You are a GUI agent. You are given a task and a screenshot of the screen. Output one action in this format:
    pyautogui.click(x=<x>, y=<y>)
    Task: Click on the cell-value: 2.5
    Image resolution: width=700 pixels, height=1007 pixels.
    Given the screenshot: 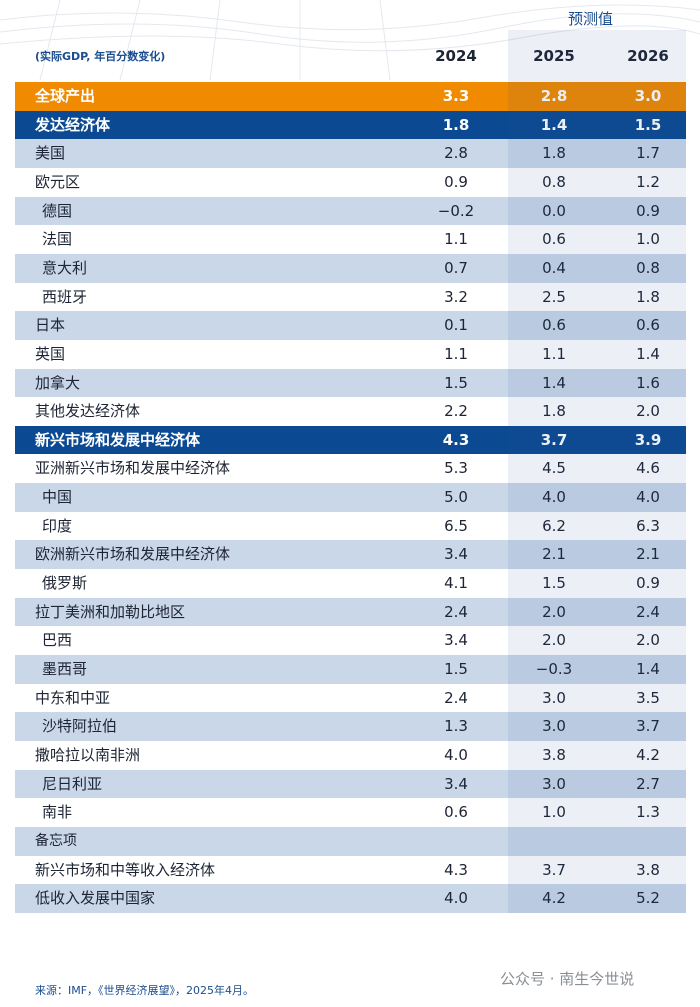 What is the action you would take?
    pyautogui.click(x=554, y=296)
    